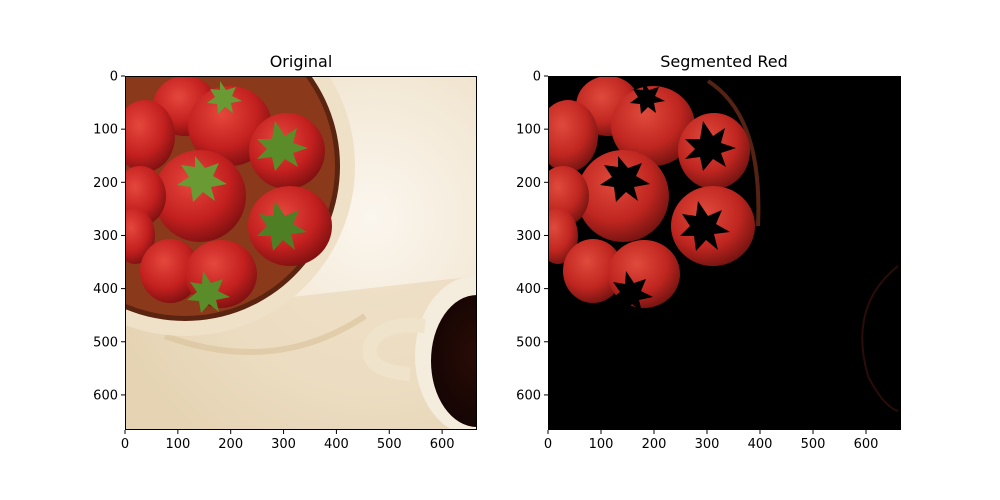 The image size is (1000, 500). I want to click on panel-title-original: Original, so click(301, 61).